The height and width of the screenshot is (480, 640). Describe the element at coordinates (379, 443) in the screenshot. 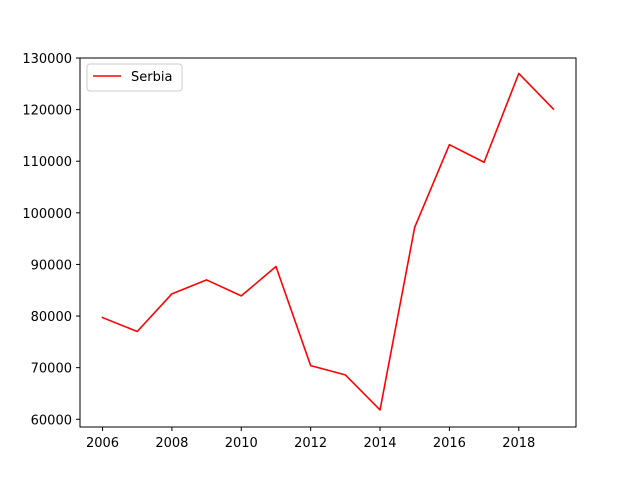

I see `x-tick-label: 2014` at that location.